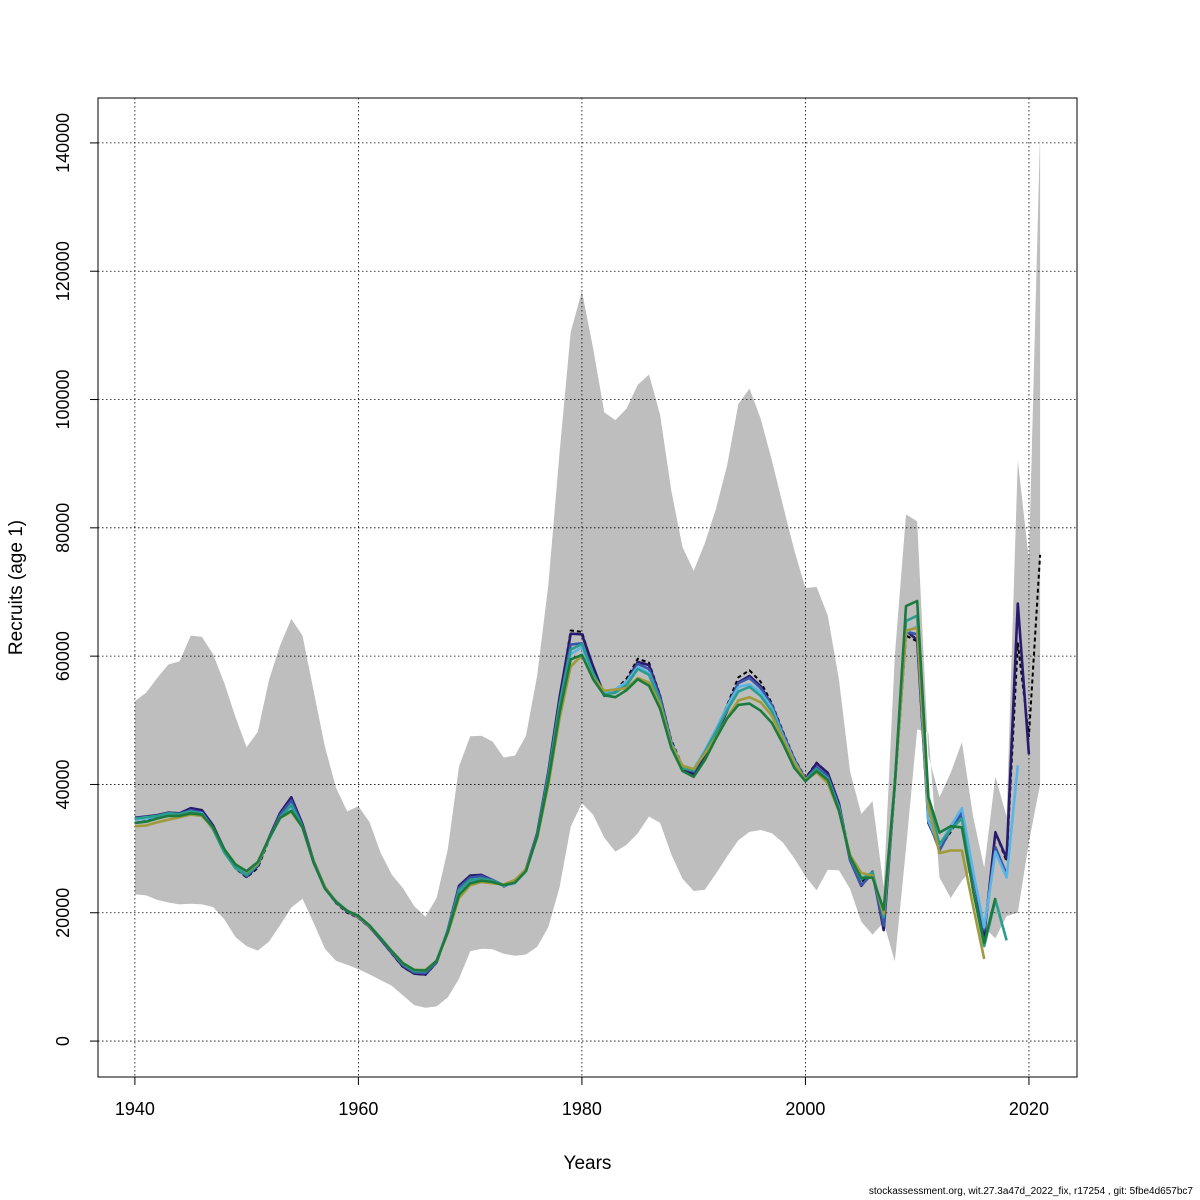 This screenshot has height=1200, width=1200. What do you see at coordinates (63, 528) in the screenshot?
I see `y-tick-label: 80000` at bounding box center [63, 528].